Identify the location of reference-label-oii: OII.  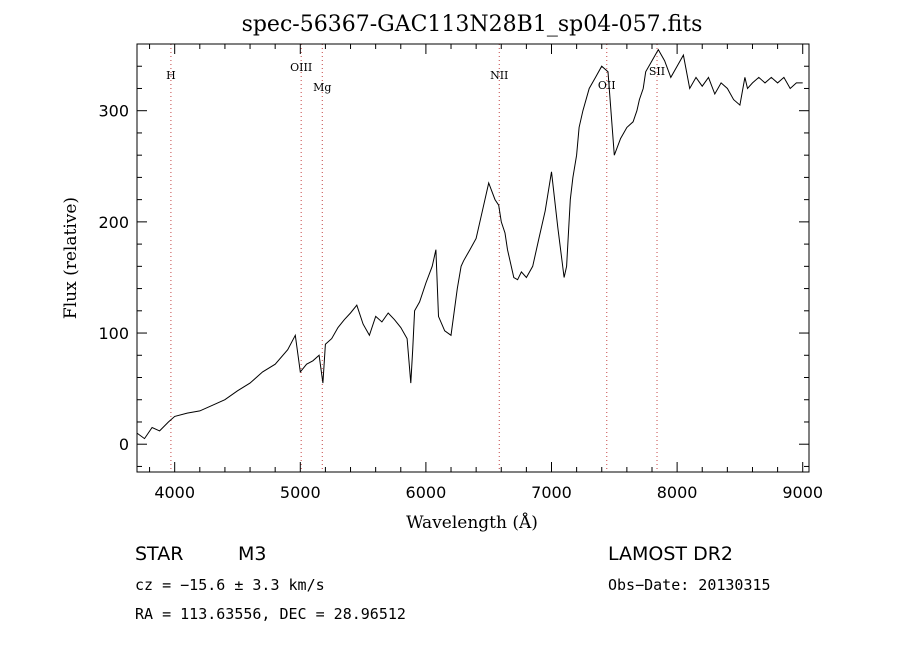
(607, 85).